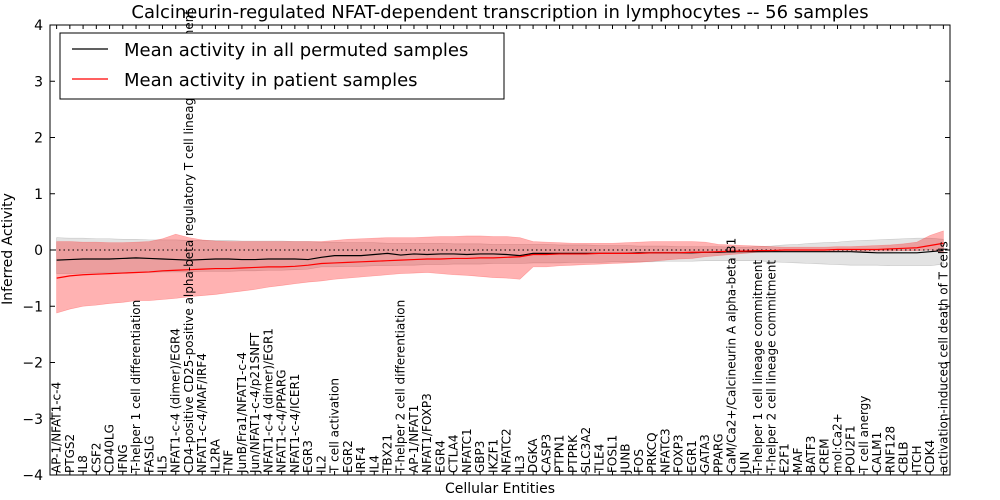 Image resolution: width=1000 pixels, height=500 pixels. Describe the element at coordinates (599, 459) in the screenshot. I see `category-label: TLE4` at that location.